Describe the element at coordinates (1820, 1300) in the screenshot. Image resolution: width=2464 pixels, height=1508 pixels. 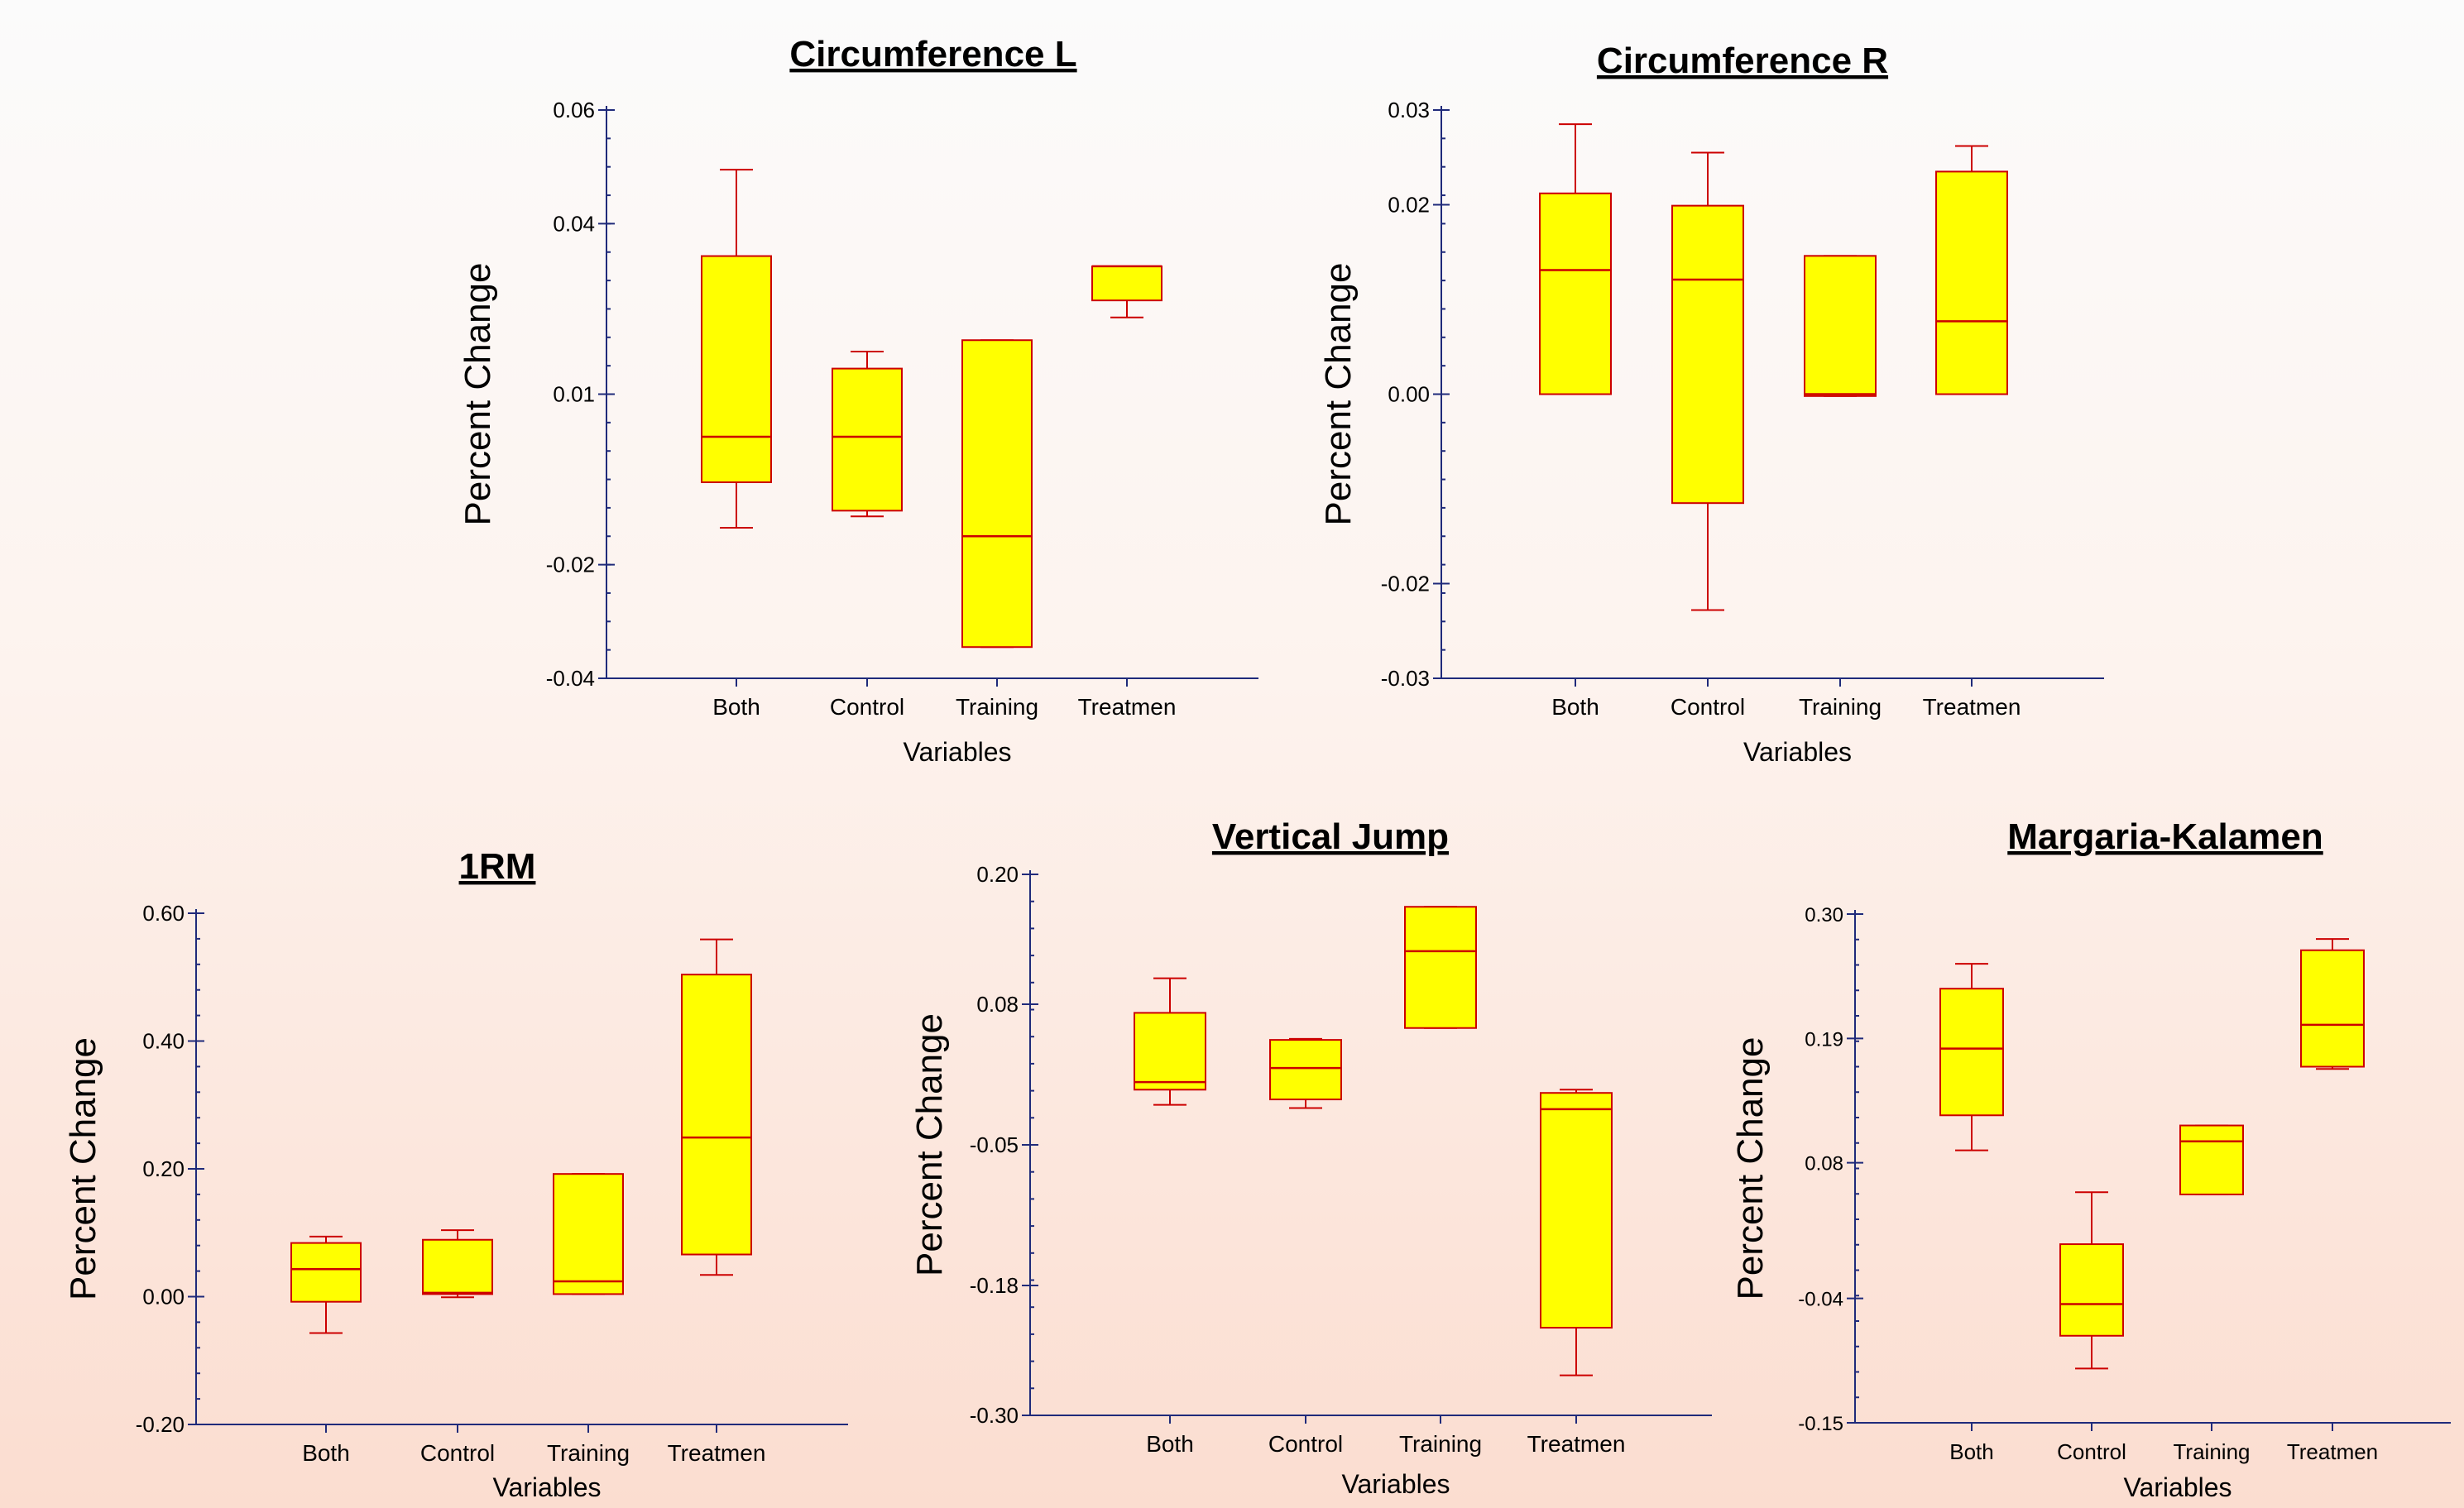
I see `y-tick-label: -0.04` at that location.